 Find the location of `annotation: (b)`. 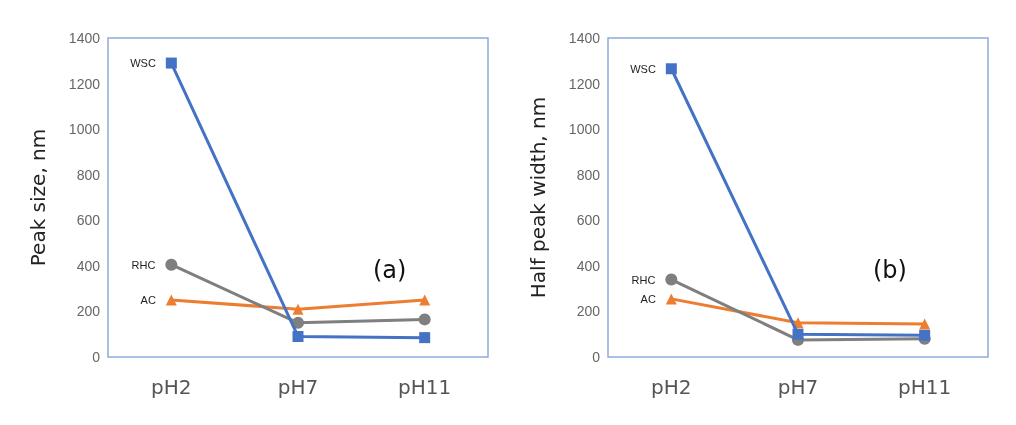

annotation: (b) is located at coordinates (890, 270).